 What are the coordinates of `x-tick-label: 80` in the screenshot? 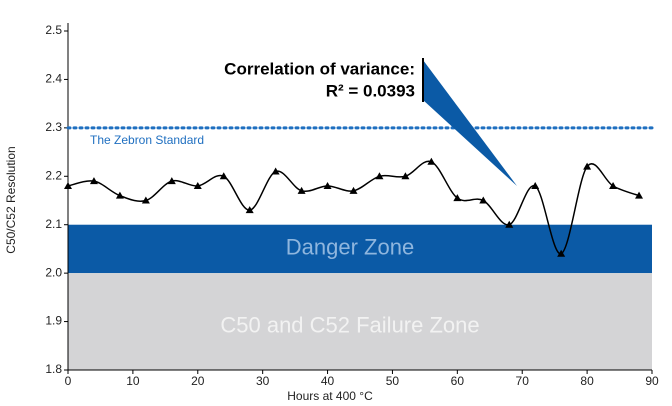 It's located at (587, 381).